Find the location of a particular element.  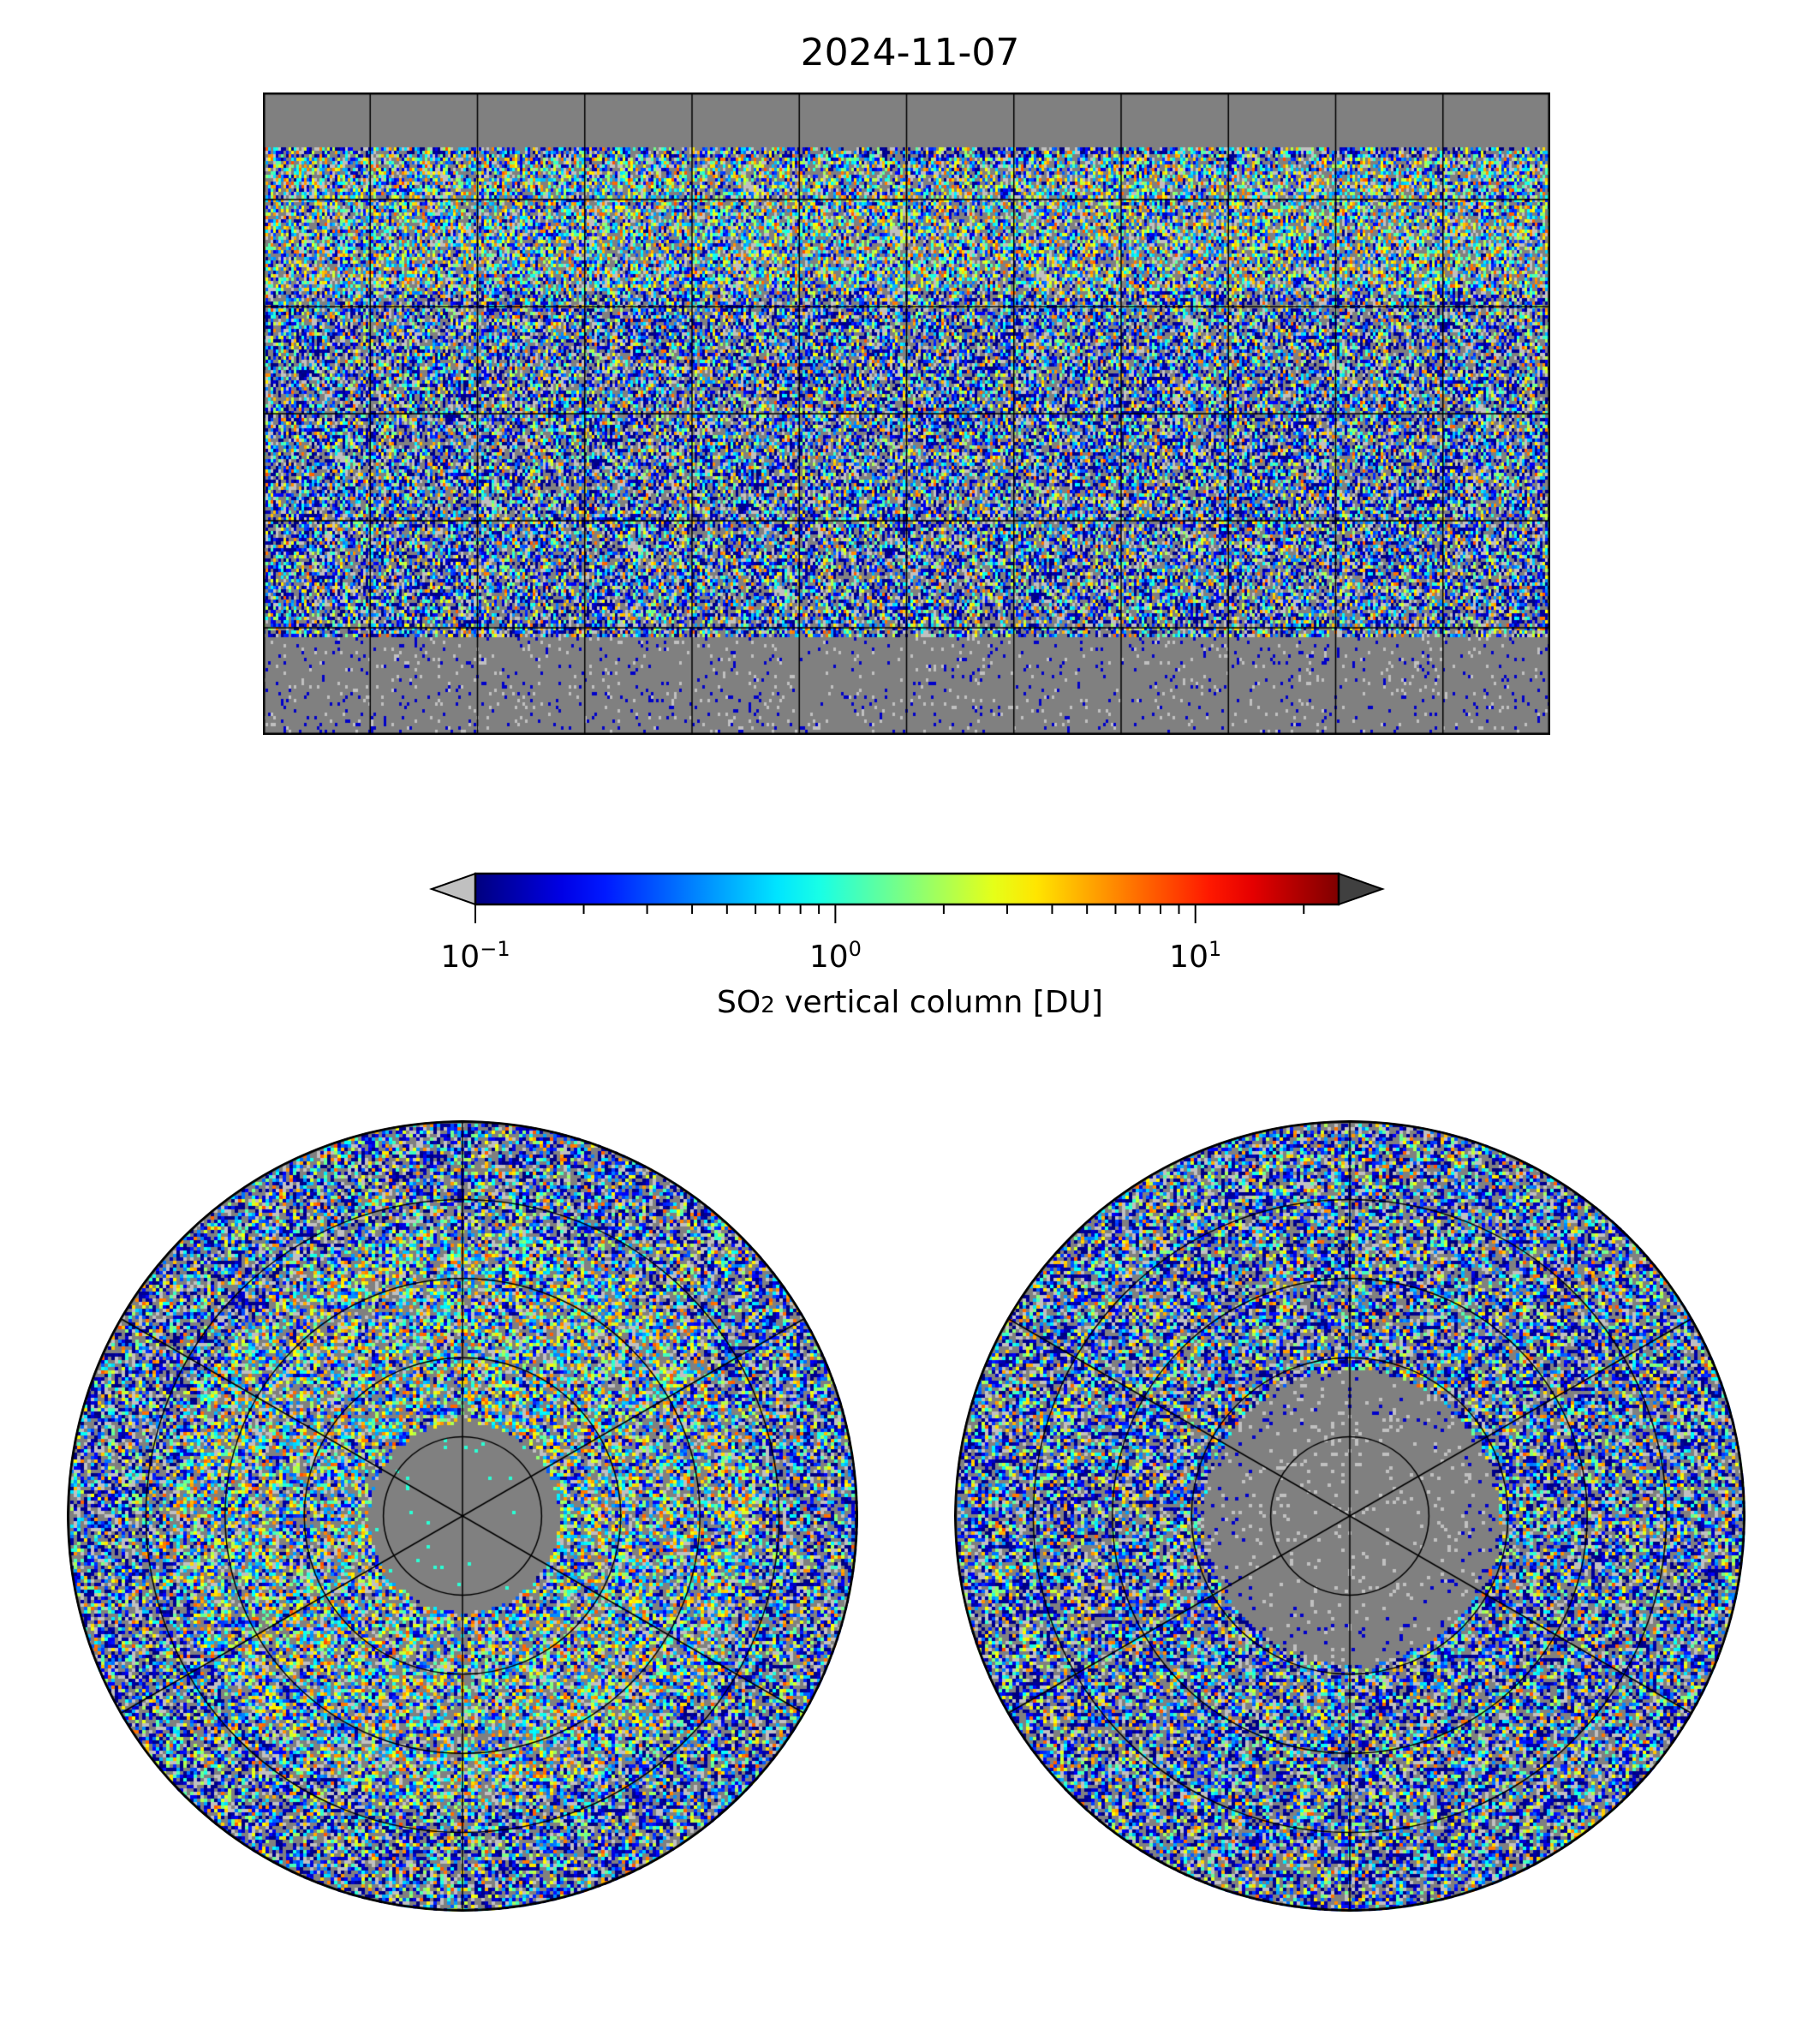

chart-title: 2024-11-07 is located at coordinates (910, 53).